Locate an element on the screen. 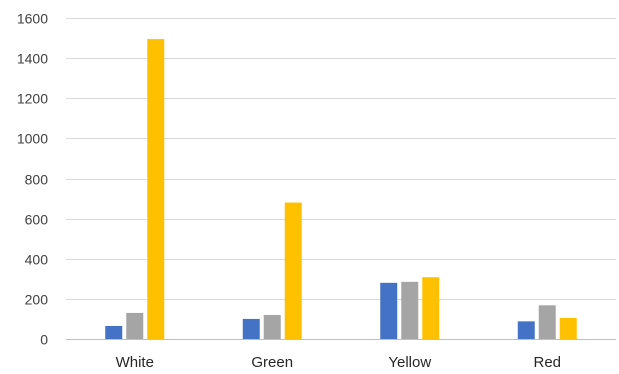 This screenshot has width=619, height=374. x-axis-category-labels: White Green Yellow Red is located at coordinates (338, 362).